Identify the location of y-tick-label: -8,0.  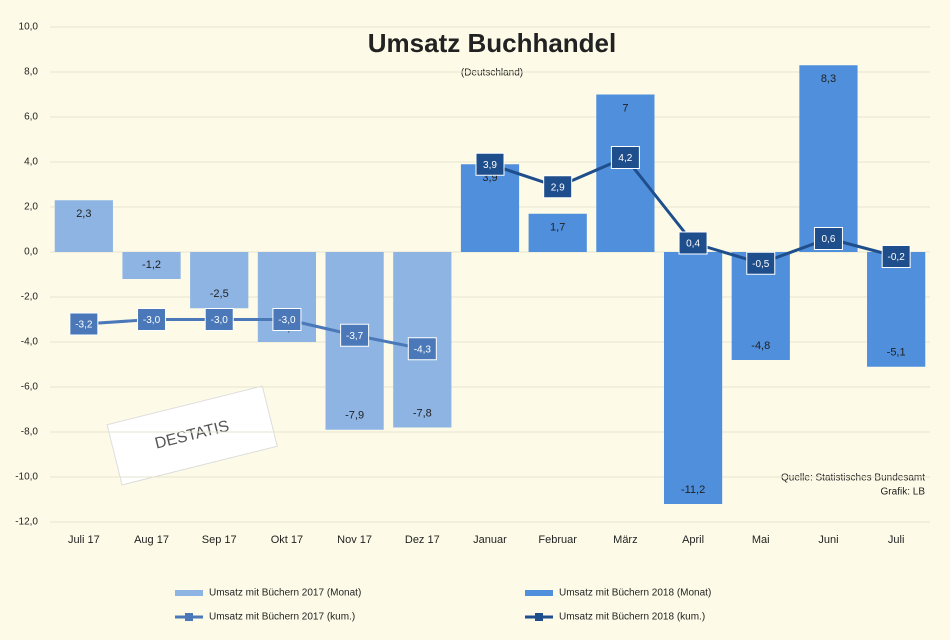
(30, 432).